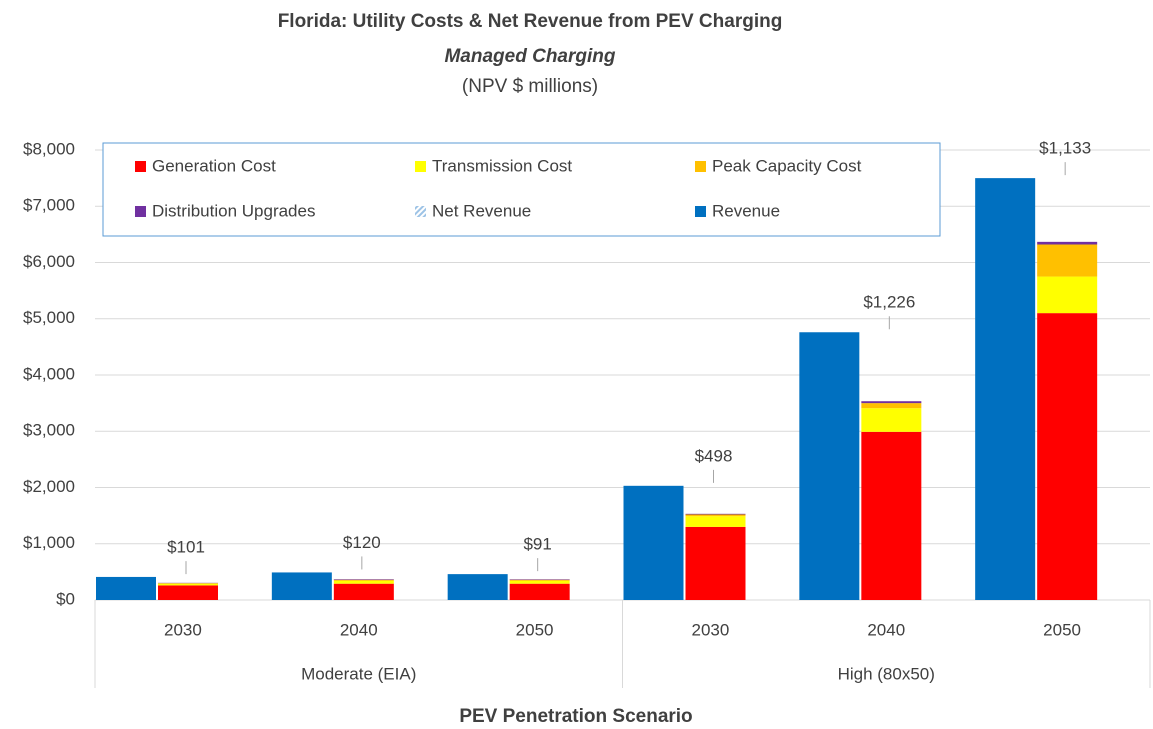  Describe the element at coordinates (502, 165) in the screenshot. I see `legend-label: Transmission Cost` at that location.